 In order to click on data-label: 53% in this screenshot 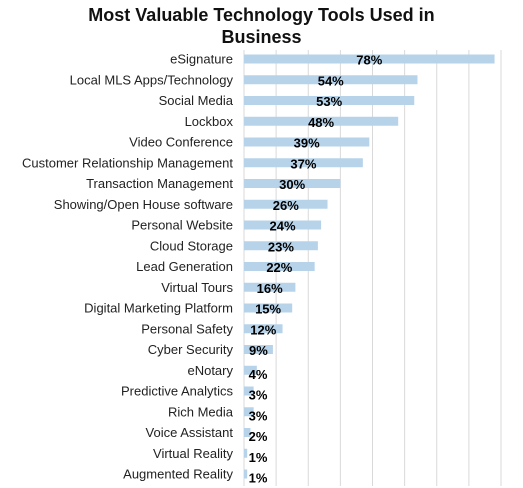, I will do `click(329, 101)`.